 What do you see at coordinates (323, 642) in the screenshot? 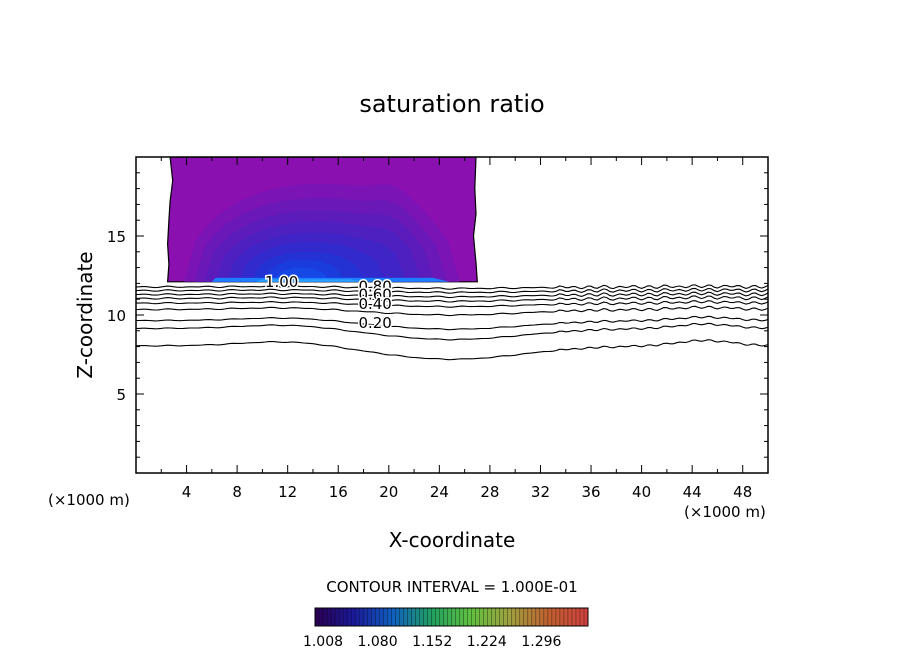
I see `colorbar-tick-label: 1.008` at bounding box center [323, 642].